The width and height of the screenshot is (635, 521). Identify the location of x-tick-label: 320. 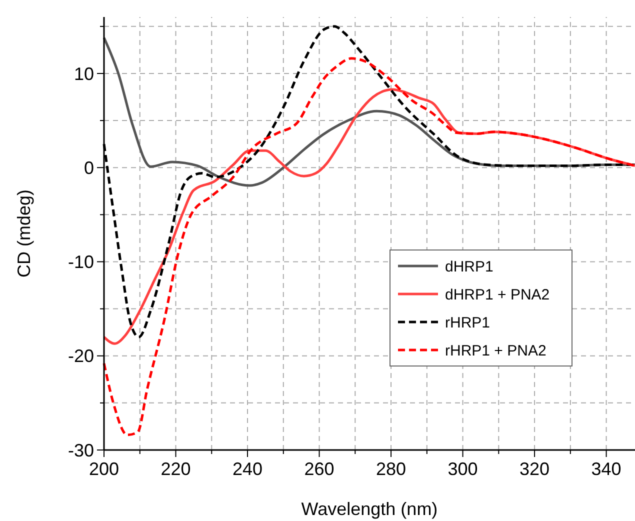
(535, 469).